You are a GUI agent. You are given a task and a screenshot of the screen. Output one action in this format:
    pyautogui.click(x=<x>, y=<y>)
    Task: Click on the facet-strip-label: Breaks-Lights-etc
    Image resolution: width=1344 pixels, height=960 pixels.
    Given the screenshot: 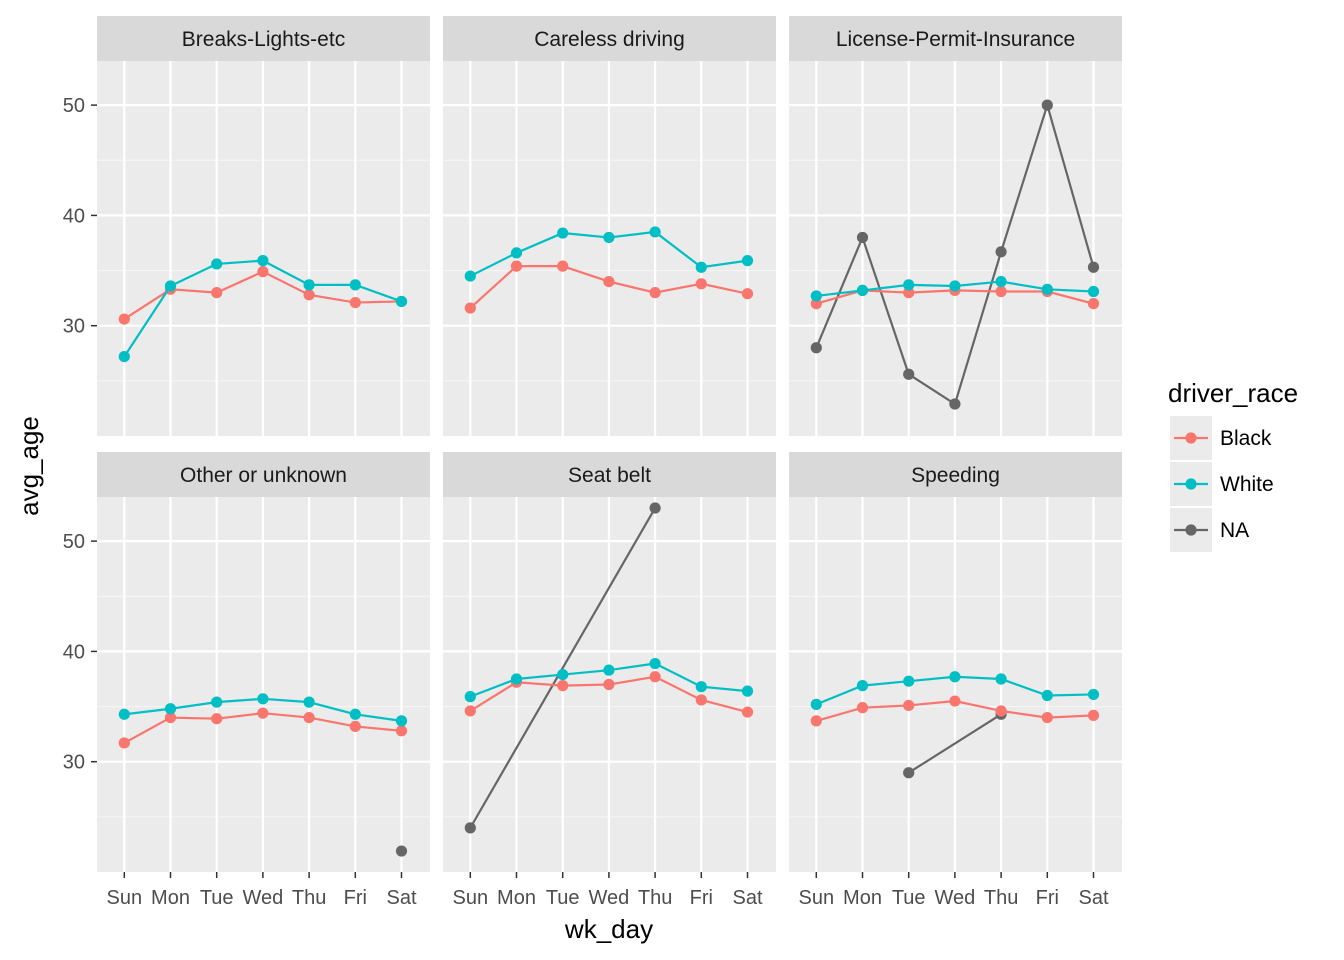 What is the action you would take?
    pyautogui.click(x=263, y=39)
    